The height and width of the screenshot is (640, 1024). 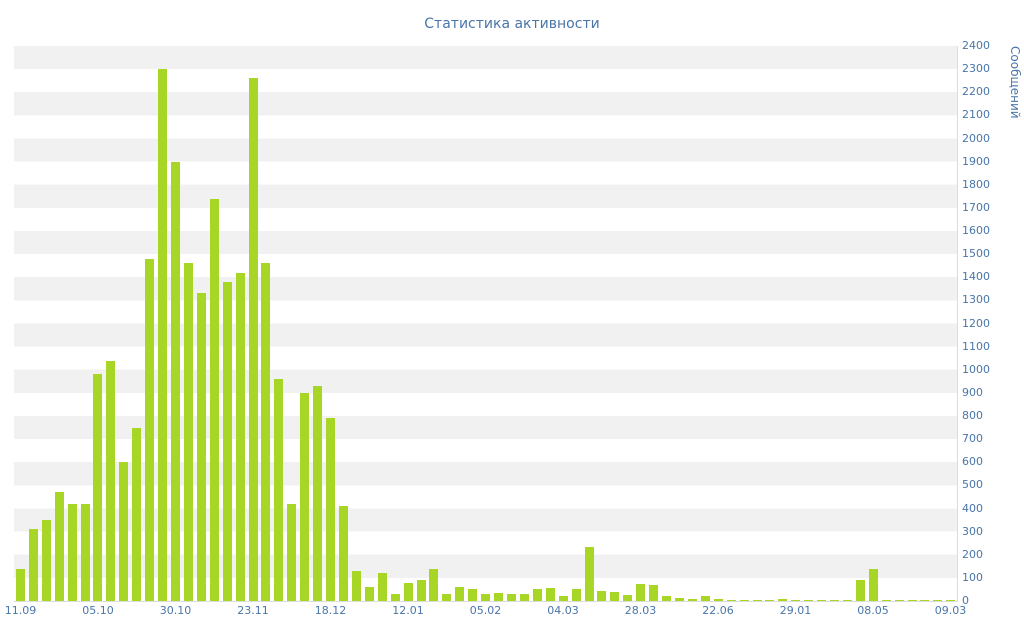 I want to click on y-axis-label: Сообщений, so click(x=1015, y=82).